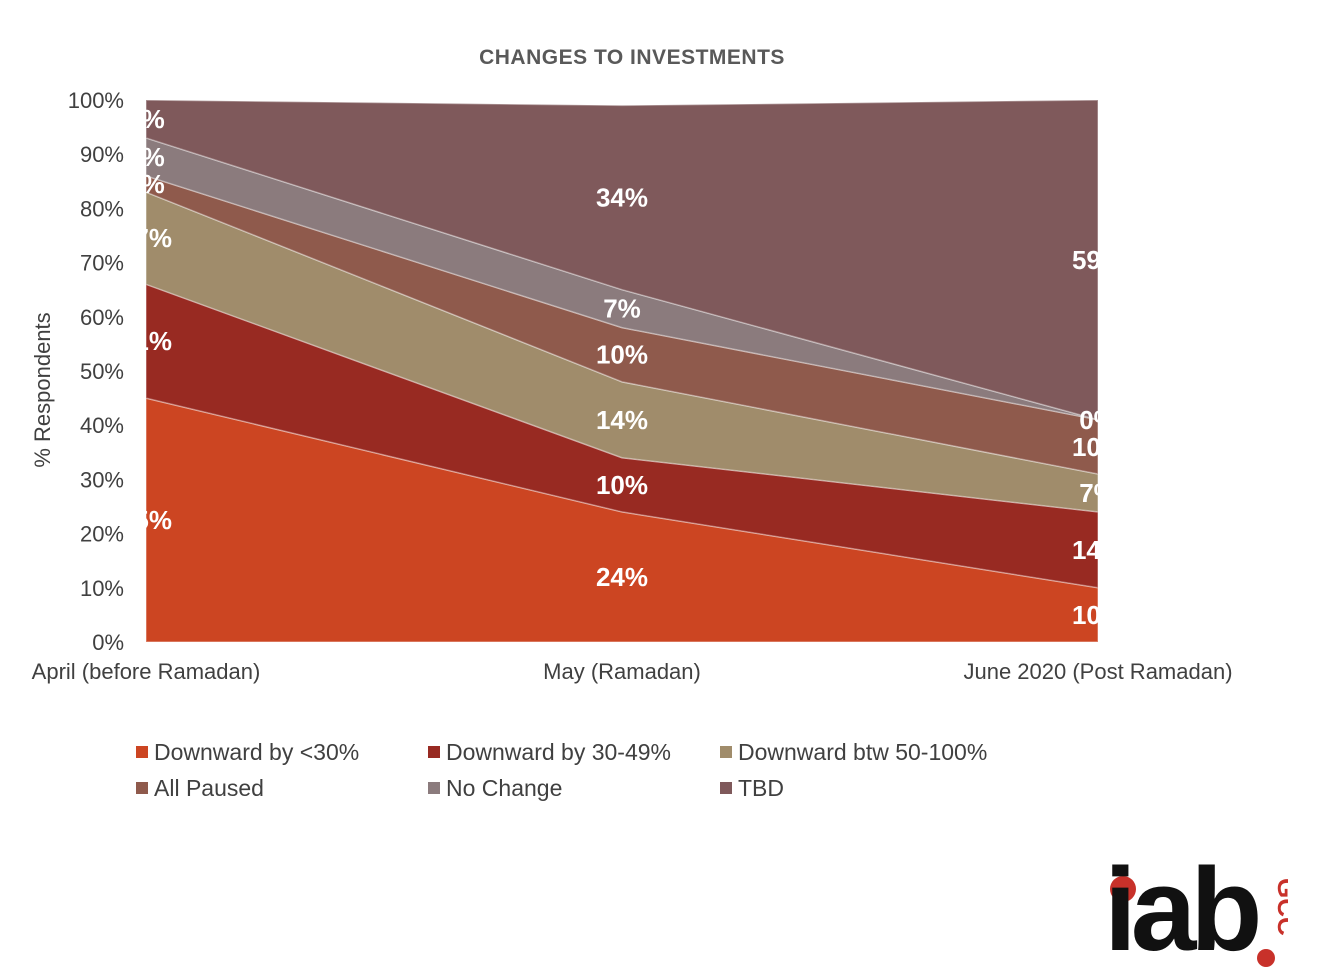 This screenshot has width=1318, height=980. What do you see at coordinates (504, 787) in the screenshot?
I see `legend-label: No Change` at bounding box center [504, 787].